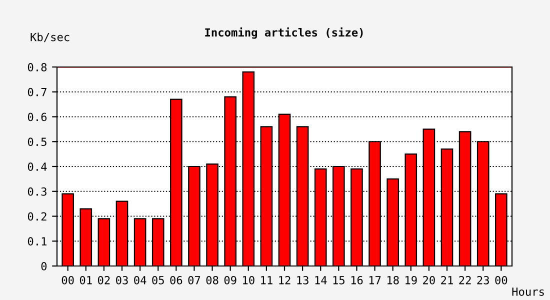  I want to click on x-tick-label: 13, so click(302, 280).